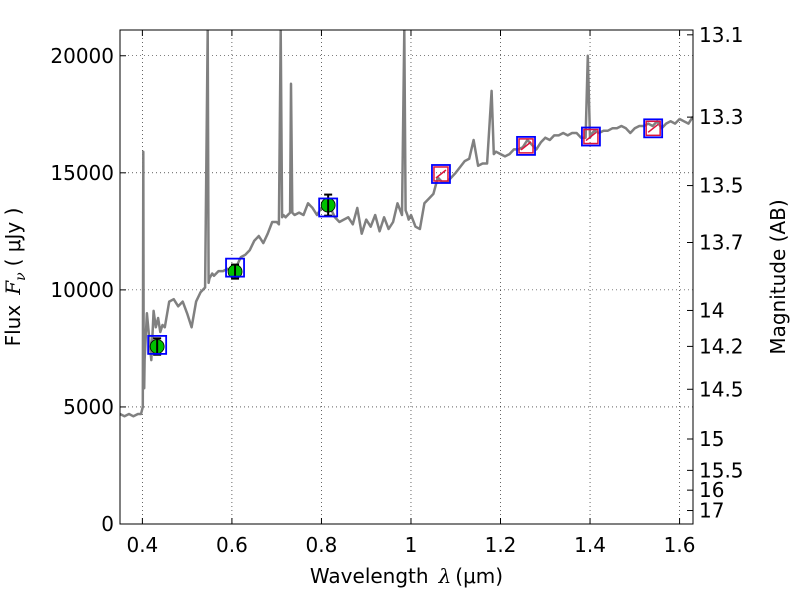 This screenshot has width=800, height=600. Describe the element at coordinates (680, 545) in the screenshot. I see `x-tick-label: 1.6` at that location.